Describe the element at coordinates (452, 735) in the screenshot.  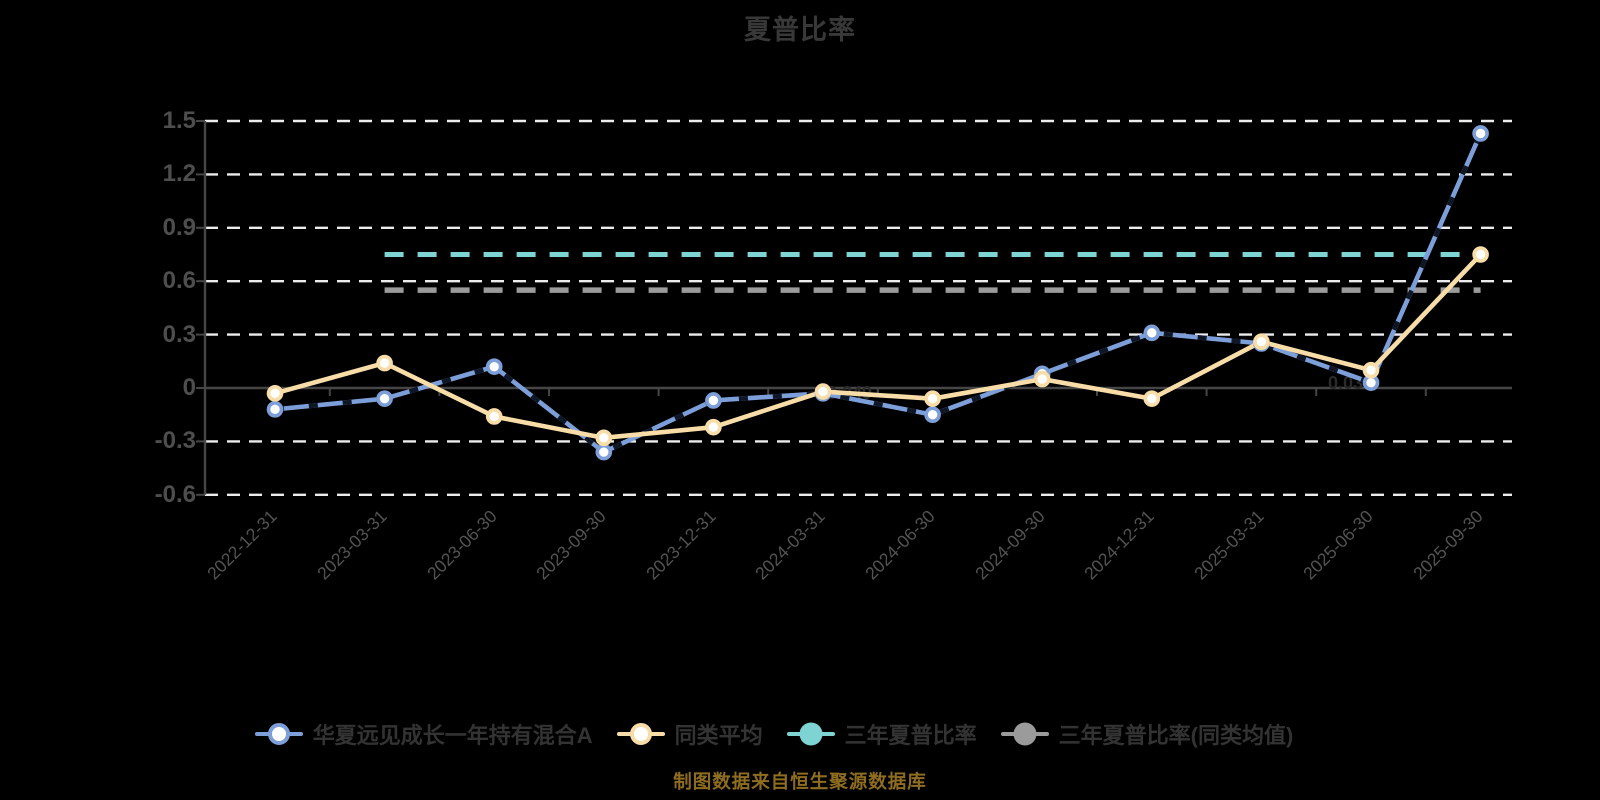
I see `legend-label: 华夏远见成长一年持有混合A` at that location.